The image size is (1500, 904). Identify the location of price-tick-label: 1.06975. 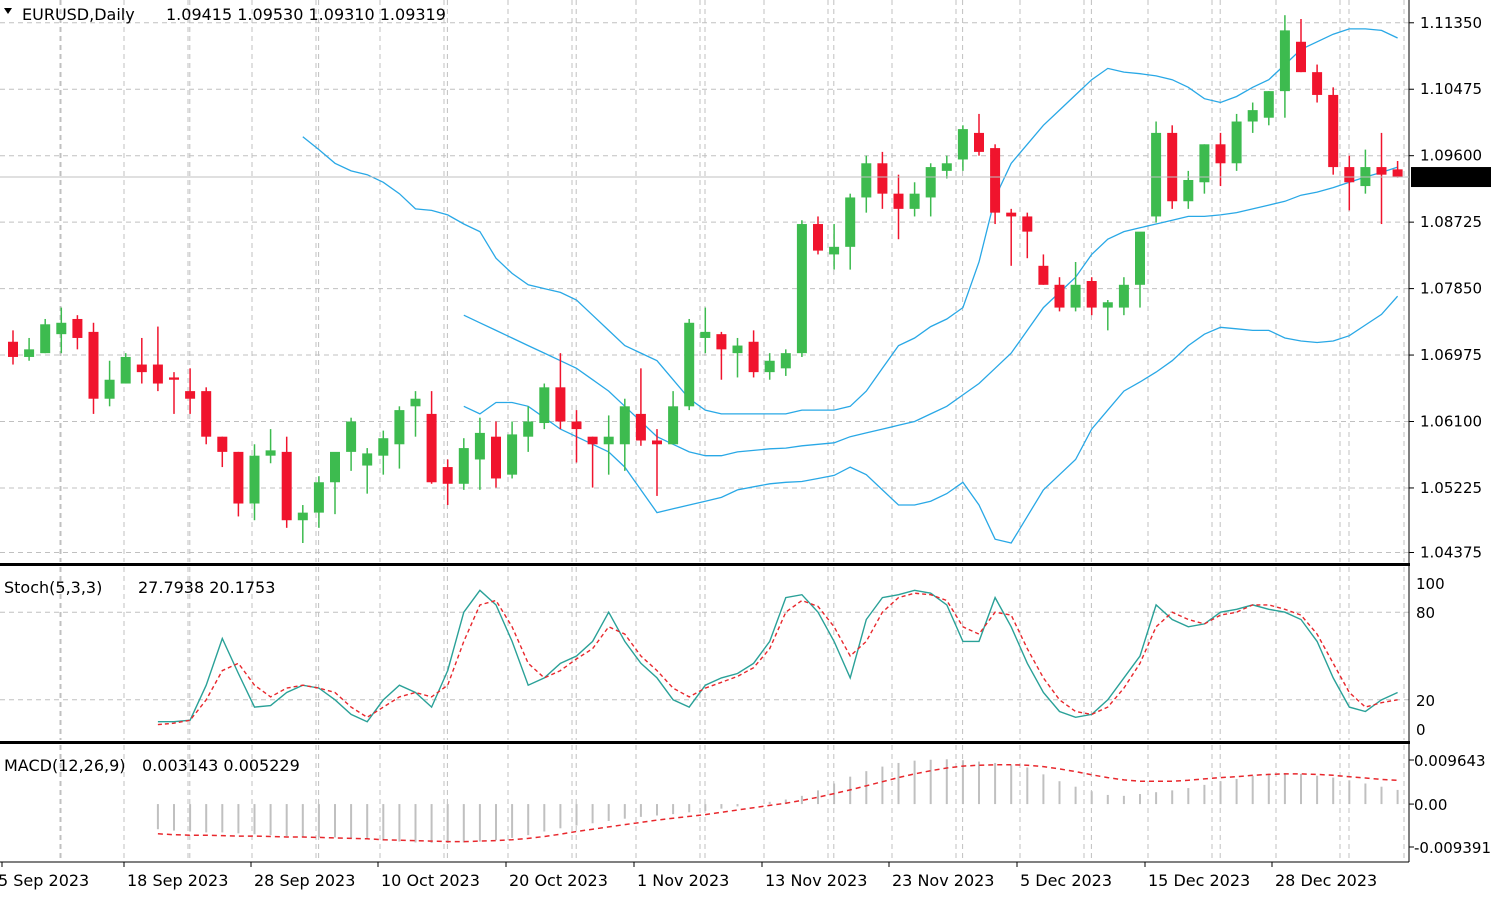
(1451, 355).